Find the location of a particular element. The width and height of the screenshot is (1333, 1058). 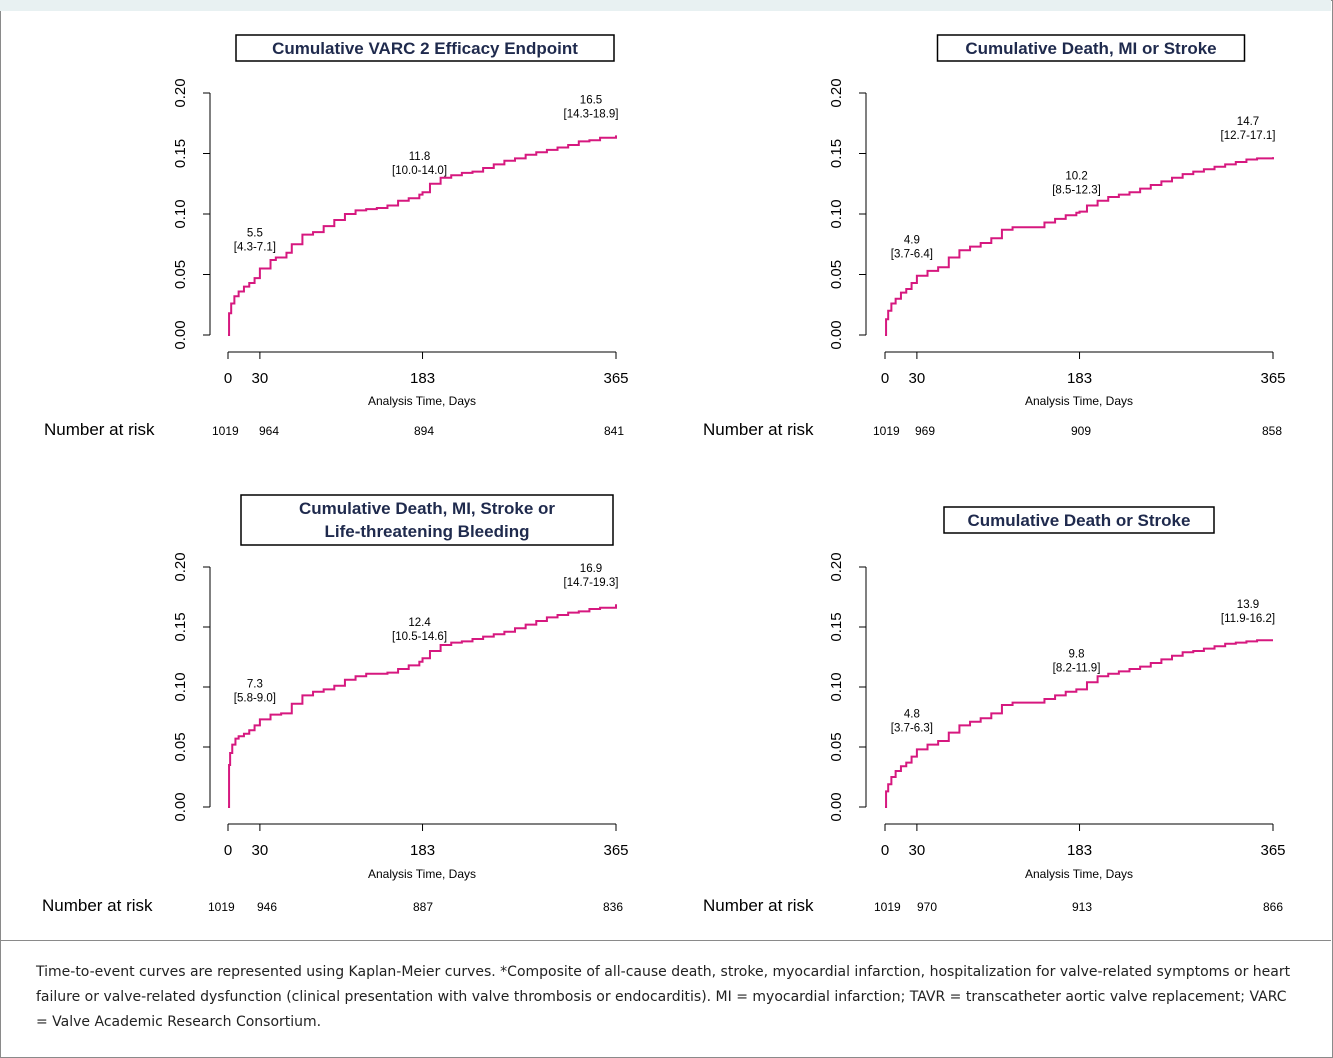

top-band is located at coordinates (665, 5).